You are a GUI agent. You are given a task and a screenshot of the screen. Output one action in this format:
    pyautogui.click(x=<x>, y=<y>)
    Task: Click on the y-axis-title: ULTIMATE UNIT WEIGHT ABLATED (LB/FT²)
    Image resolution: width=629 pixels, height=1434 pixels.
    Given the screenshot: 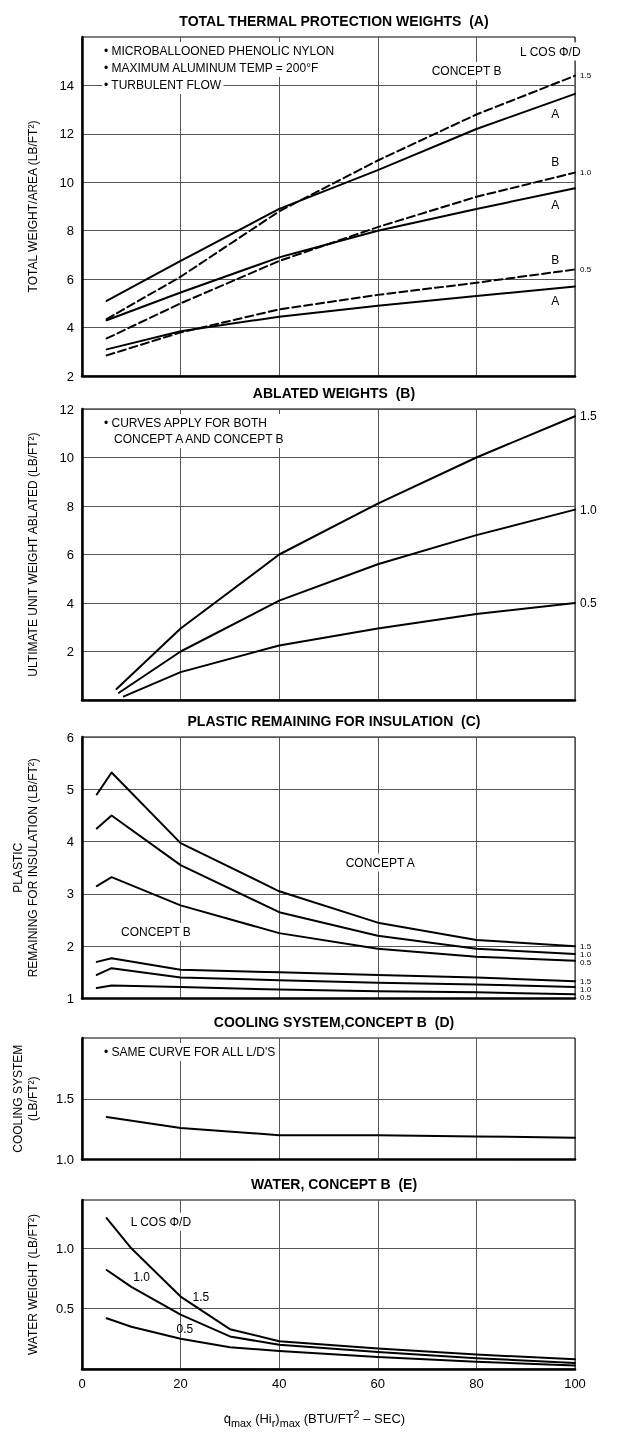 What is the action you would take?
    pyautogui.click(x=32, y=554)
    